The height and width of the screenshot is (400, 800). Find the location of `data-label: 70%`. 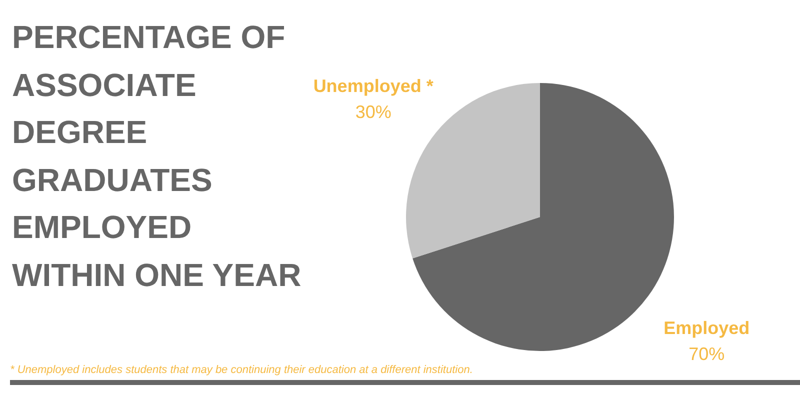

data-label: 70% is located at coordinates (706, 354).